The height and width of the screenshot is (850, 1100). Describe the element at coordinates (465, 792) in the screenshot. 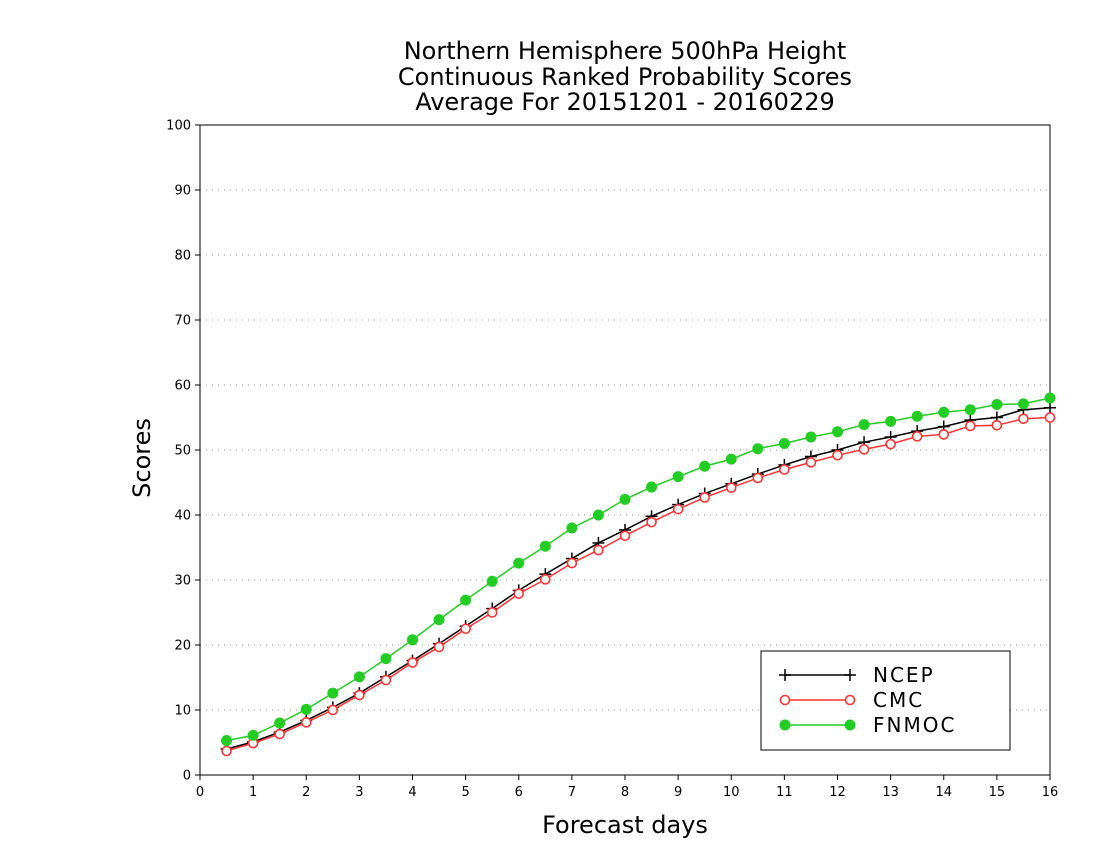

I see `x-tick-label: 5` at that location.